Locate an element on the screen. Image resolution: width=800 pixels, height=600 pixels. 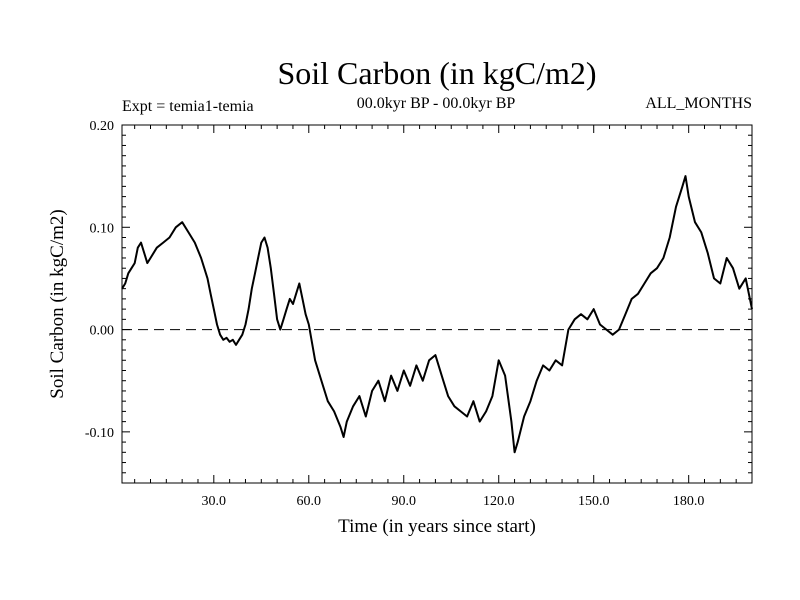
y-axis-label: Soil Carbon (in kgC/m2) is located at coordinates (57, 303).